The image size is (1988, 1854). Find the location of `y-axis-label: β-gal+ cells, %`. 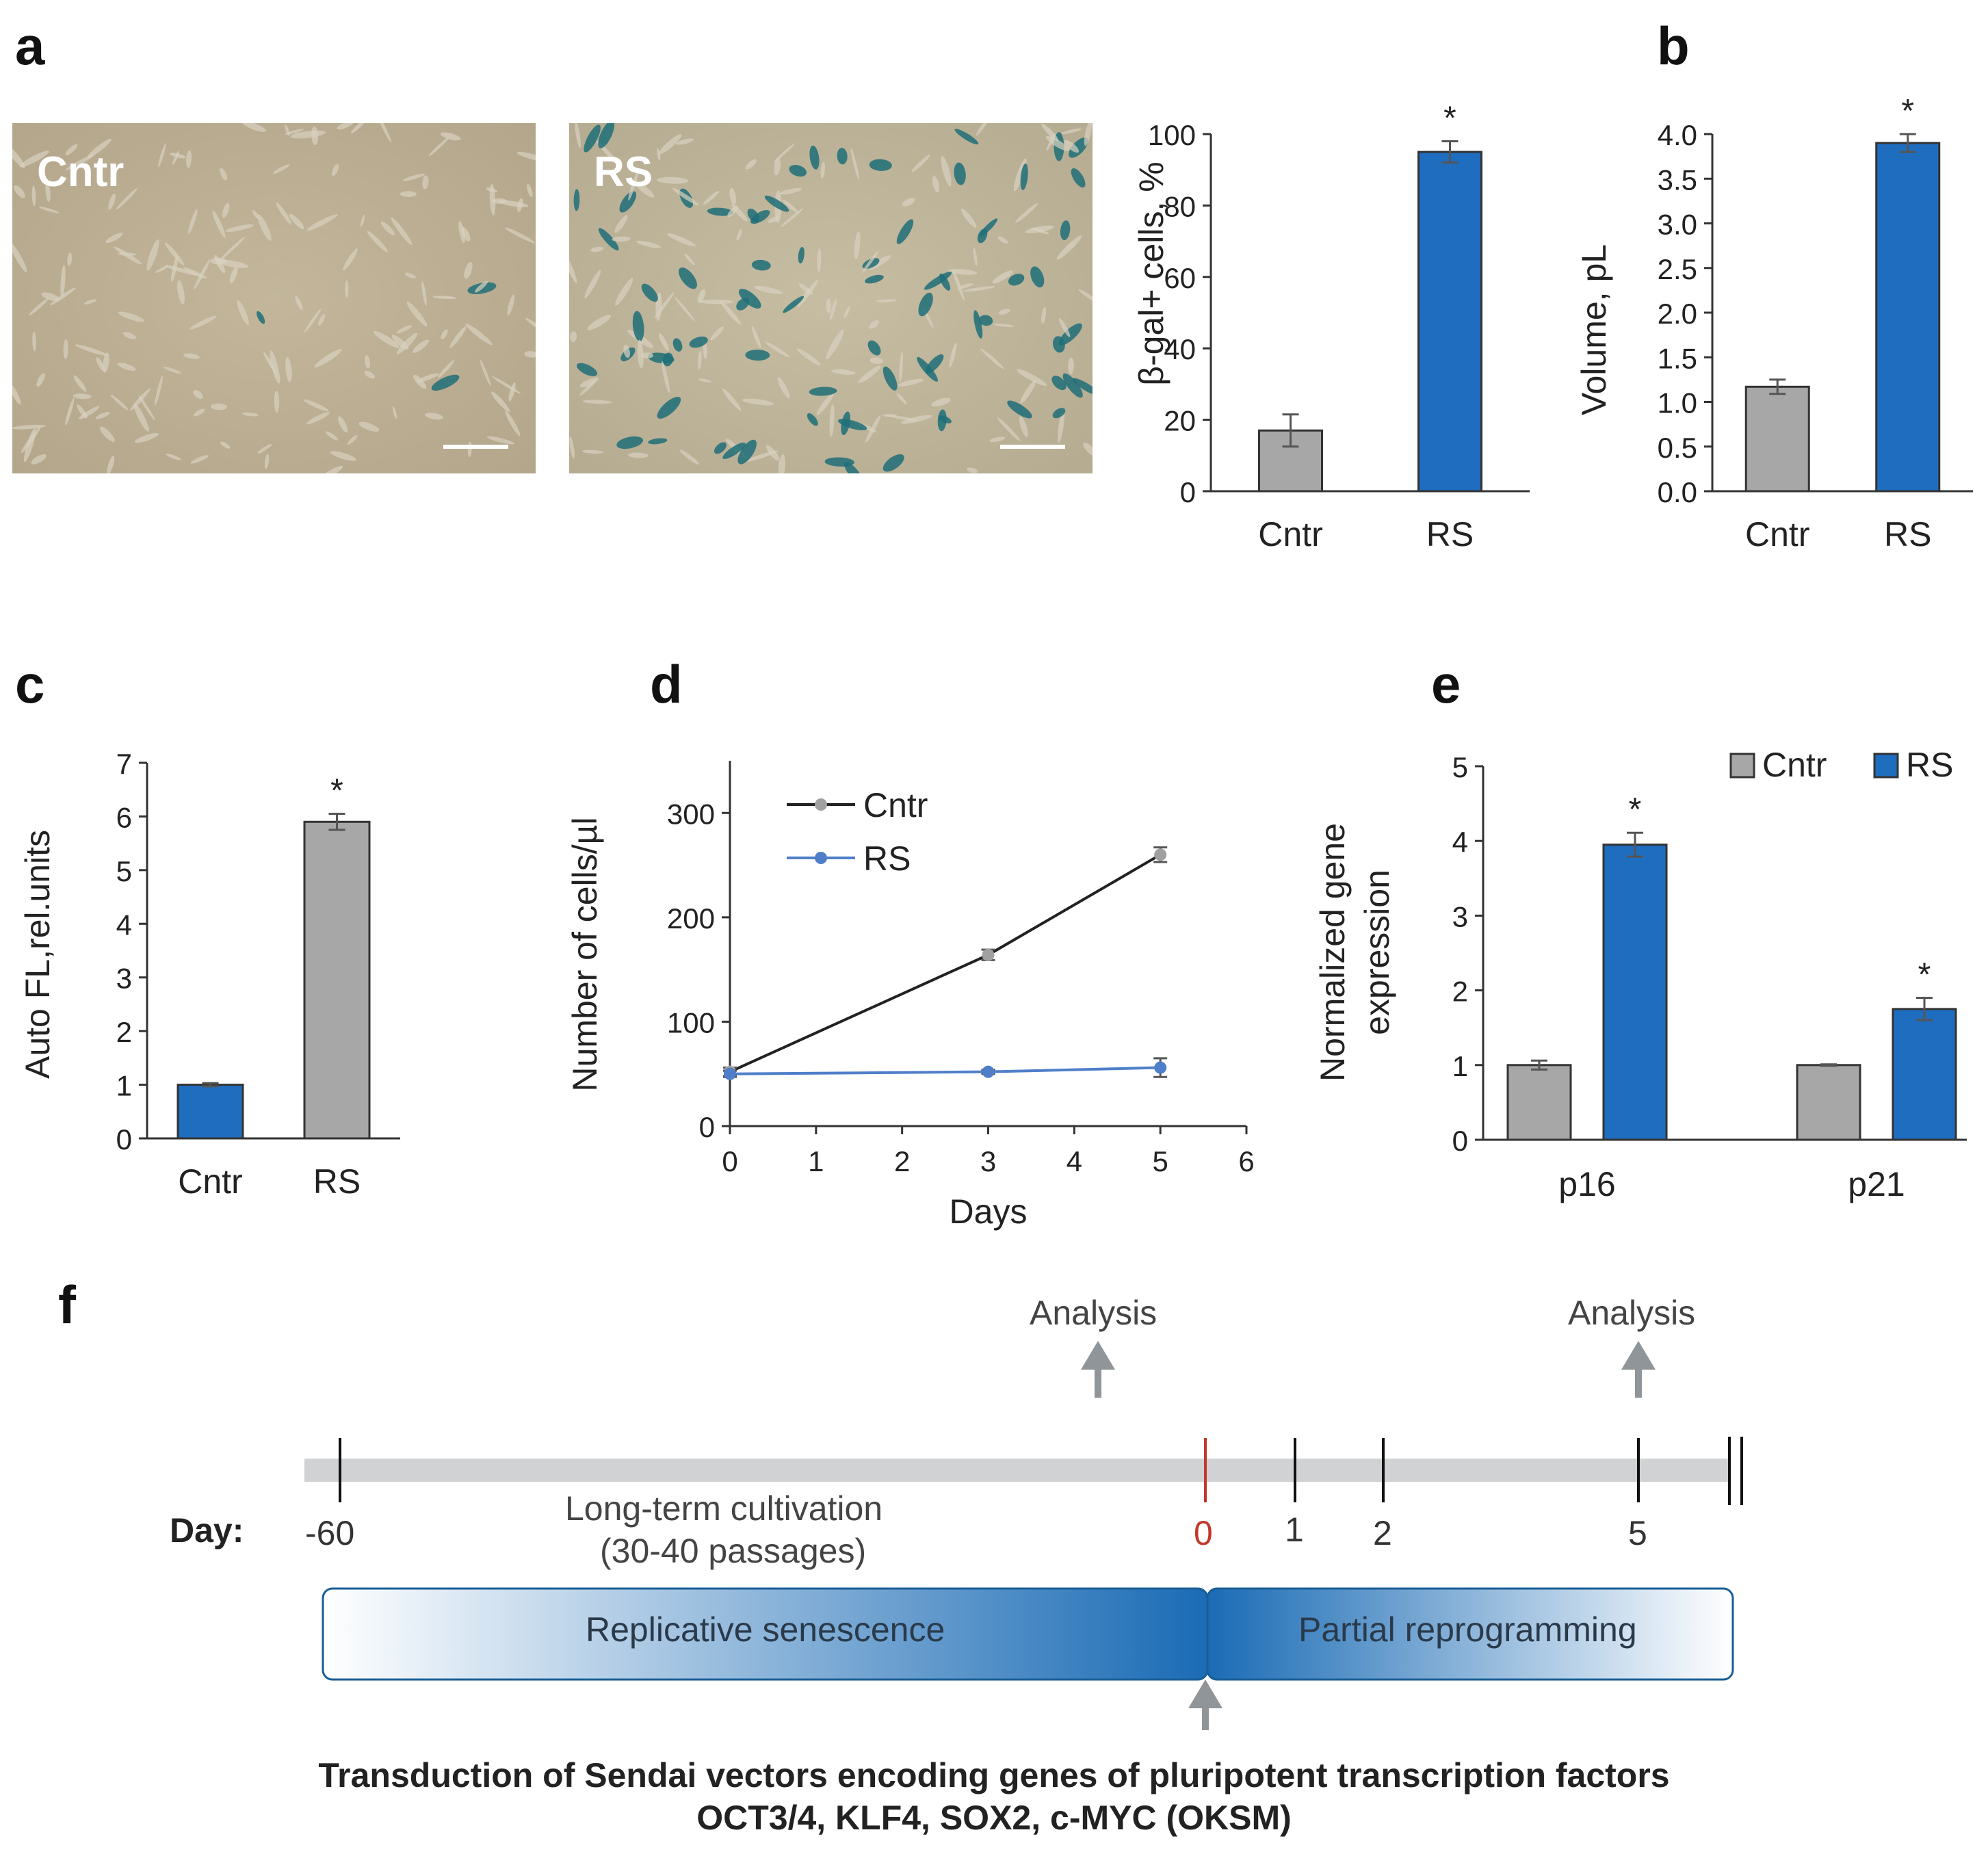

y-axis-label: β-gal+ cells, % is located at coordinates (1151, 273).